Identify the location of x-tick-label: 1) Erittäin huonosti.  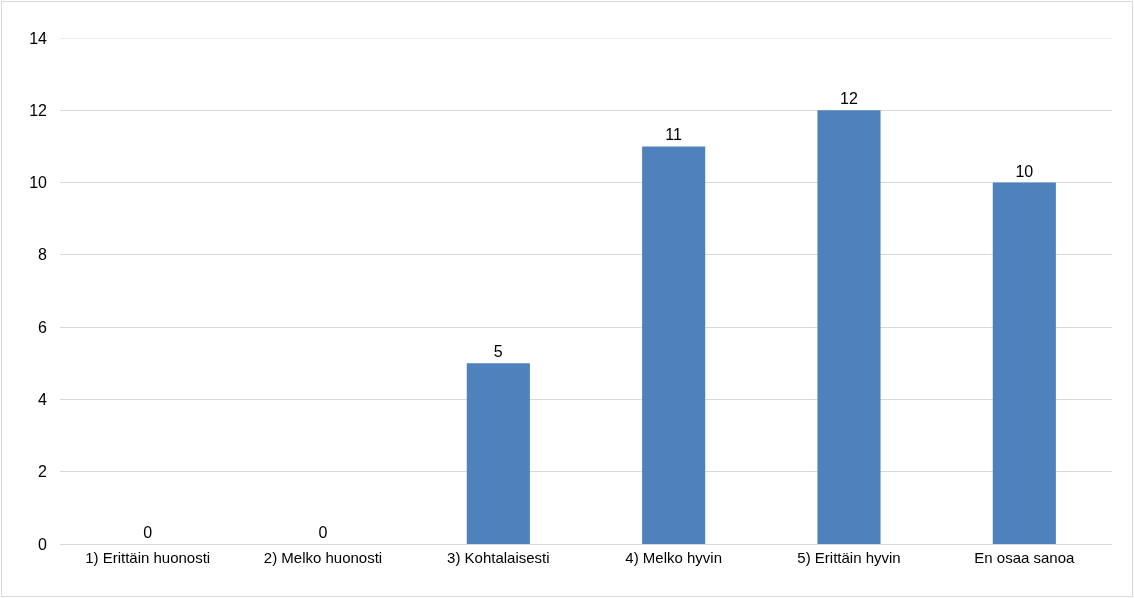
(148, 557).